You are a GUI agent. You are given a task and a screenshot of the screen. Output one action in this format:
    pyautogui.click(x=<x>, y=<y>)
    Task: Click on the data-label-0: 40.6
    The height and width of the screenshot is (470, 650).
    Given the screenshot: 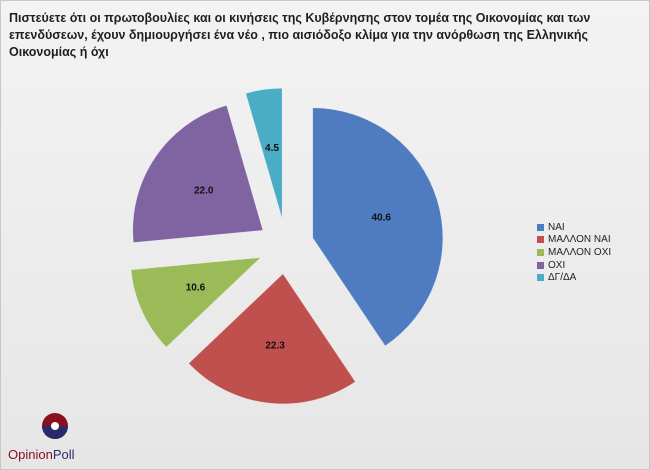 What is the action you would take?
    pyautogui.click(x=381, y=218)
    